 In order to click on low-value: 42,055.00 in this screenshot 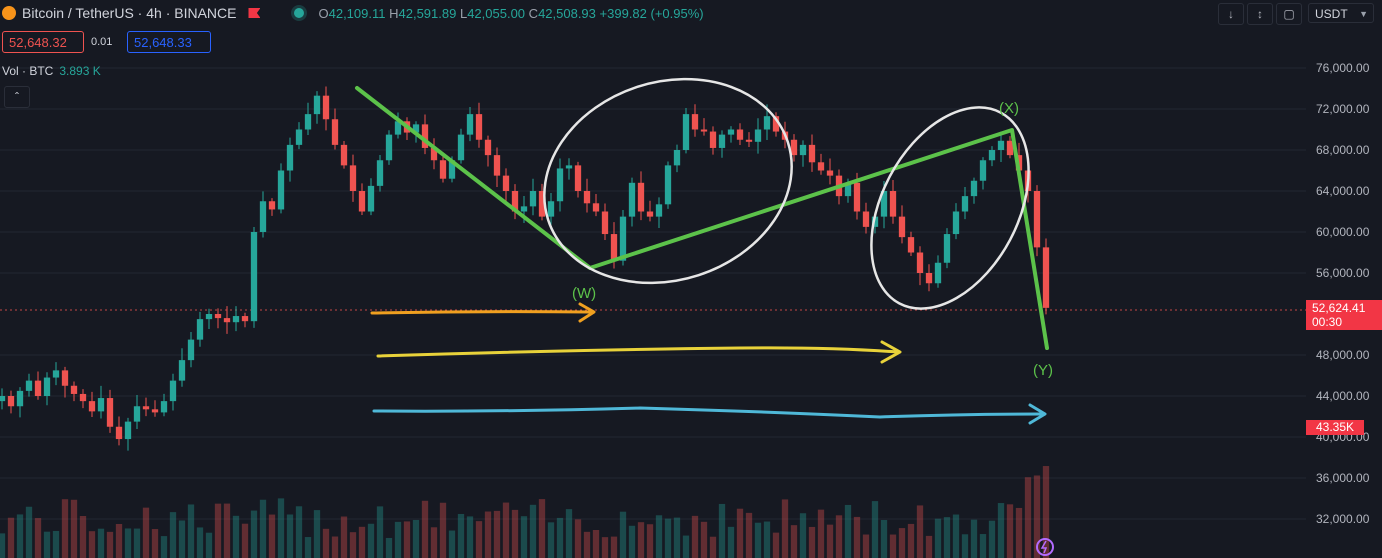, I will do `click(496, 13)`.